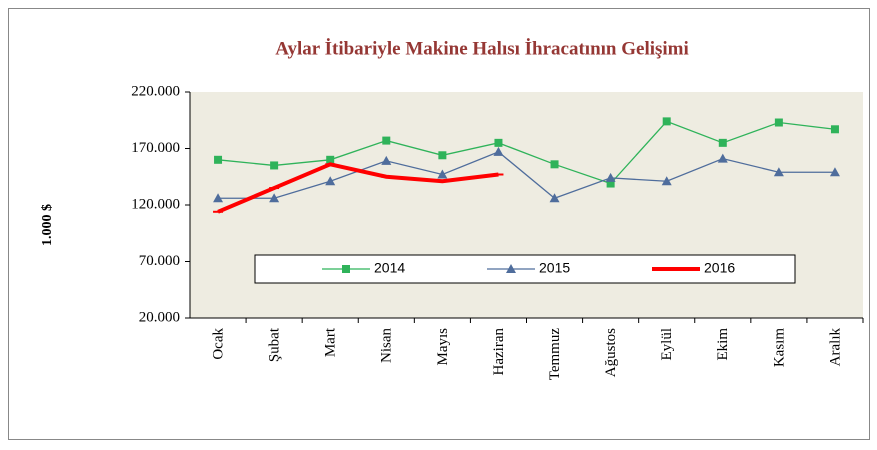  Describe the element at coordinates (667, 344) in the screenshot. I see `x-tick-label: Eylül` at that location.